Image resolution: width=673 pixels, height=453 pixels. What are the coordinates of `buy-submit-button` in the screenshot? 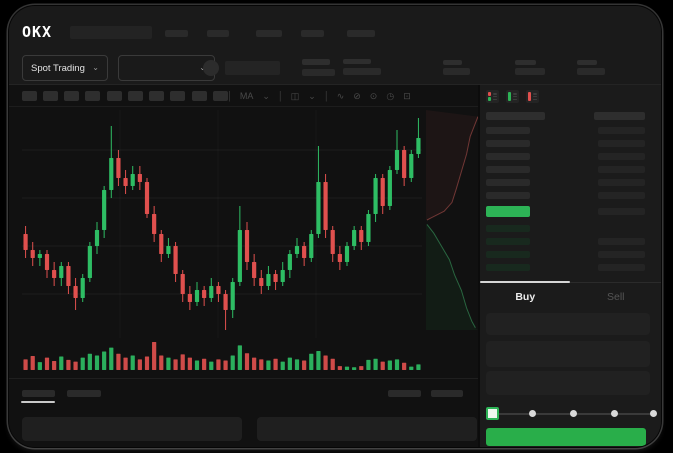 It's located at (566, 437).